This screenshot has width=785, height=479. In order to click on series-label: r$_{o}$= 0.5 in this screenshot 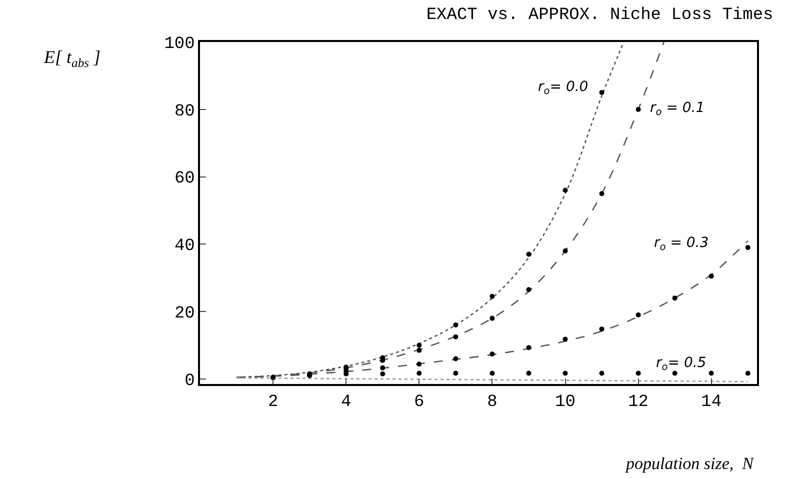, I will do `click(681, 364)`.